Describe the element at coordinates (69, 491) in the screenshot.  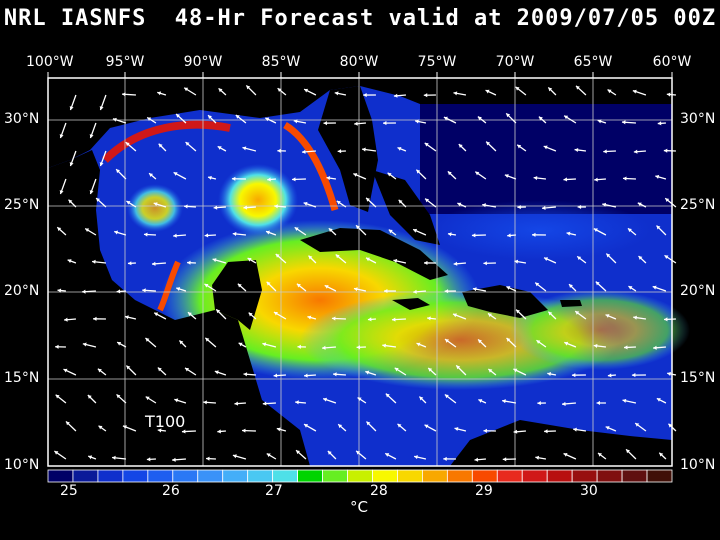
I see `colorbar-tick-label: 25` at that location.